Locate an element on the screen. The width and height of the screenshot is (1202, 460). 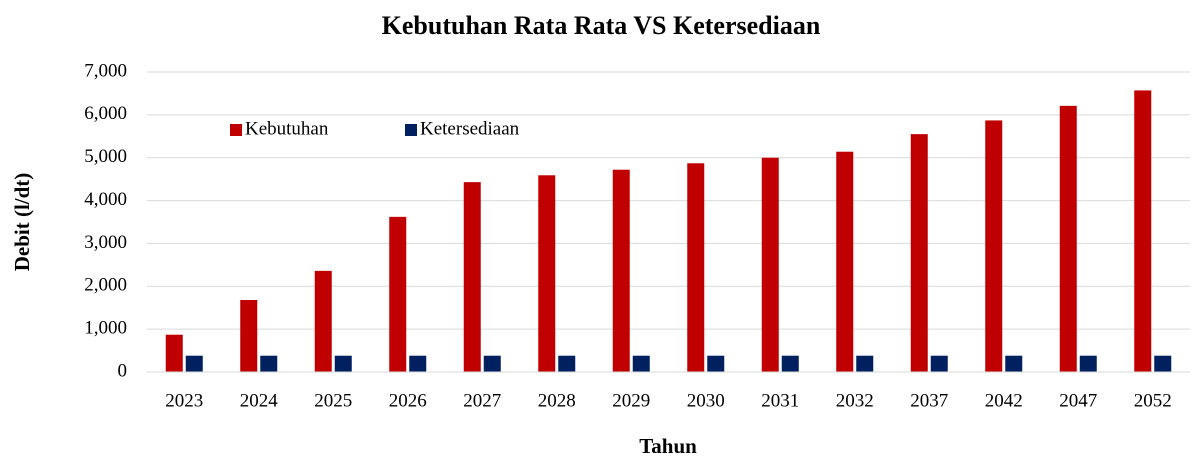
y-tick-label: 3,000 is located at coordinates (105, 242).